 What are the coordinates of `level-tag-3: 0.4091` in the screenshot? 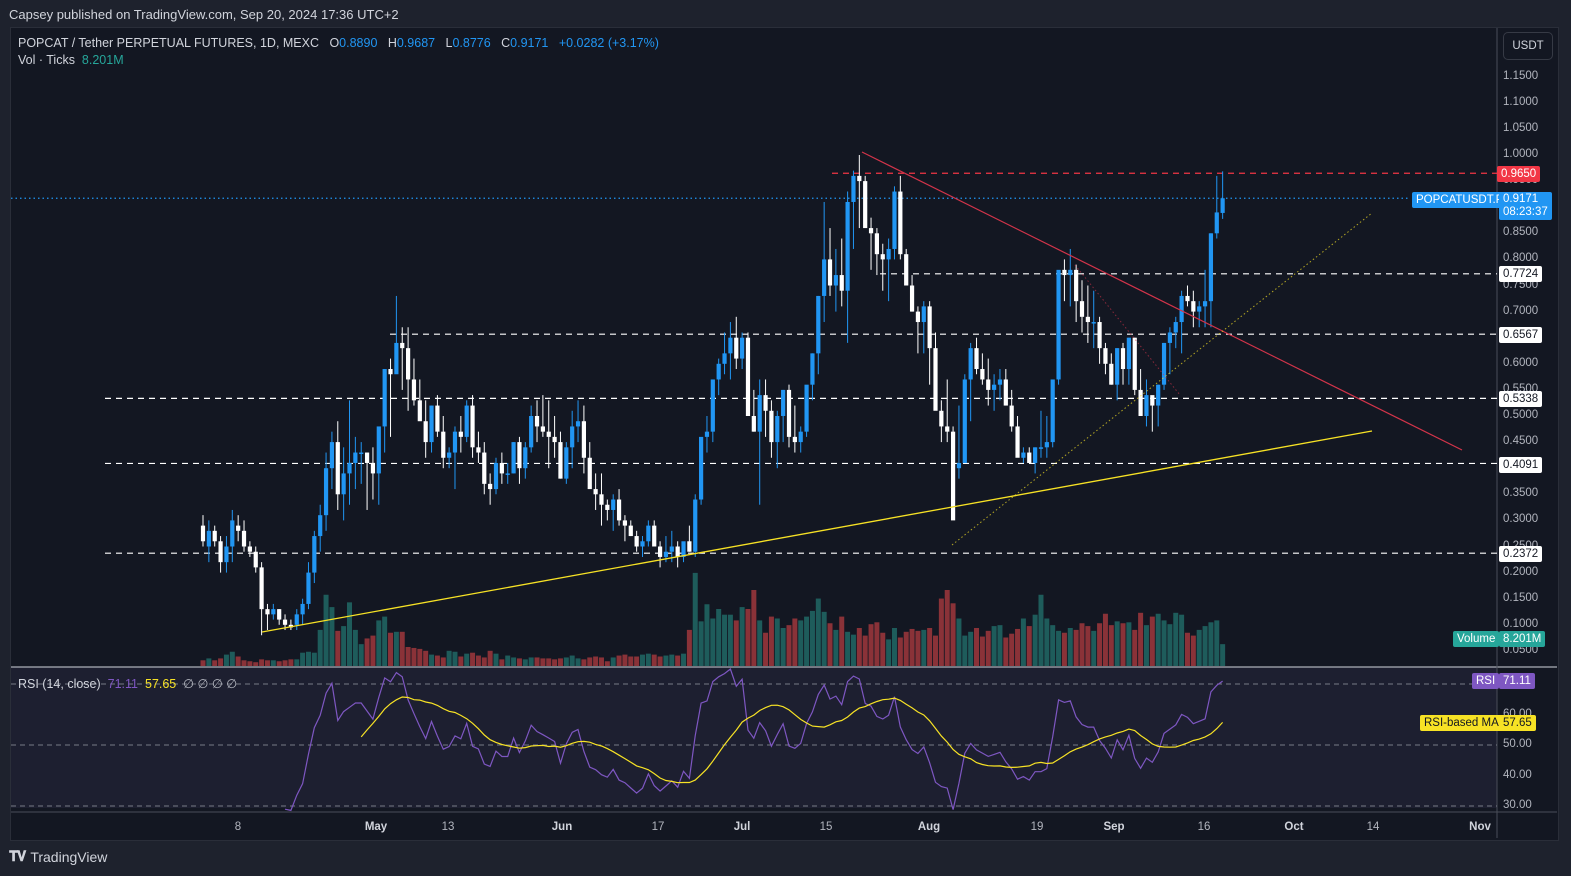 It's located at (1521, 465).